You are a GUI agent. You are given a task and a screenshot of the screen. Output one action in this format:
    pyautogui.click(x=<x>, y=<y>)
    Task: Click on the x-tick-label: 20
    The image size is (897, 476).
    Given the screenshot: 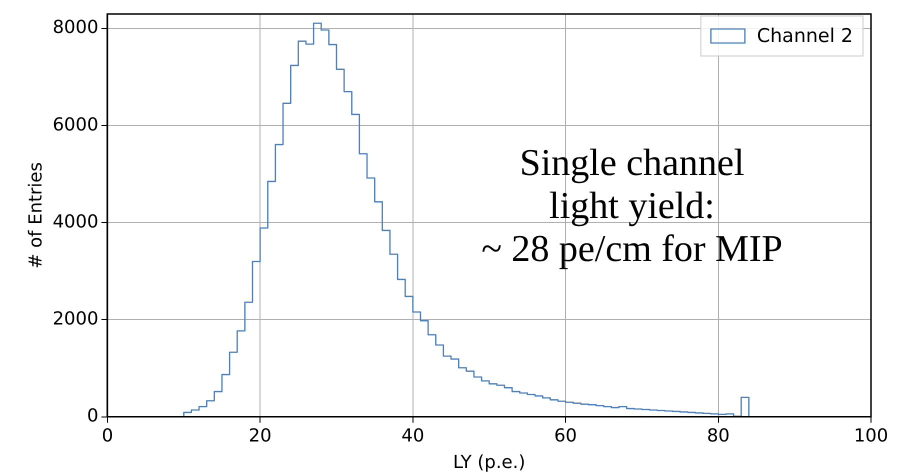 What is the action you would take?
    pyautogui.click(x=260, y=435)
    